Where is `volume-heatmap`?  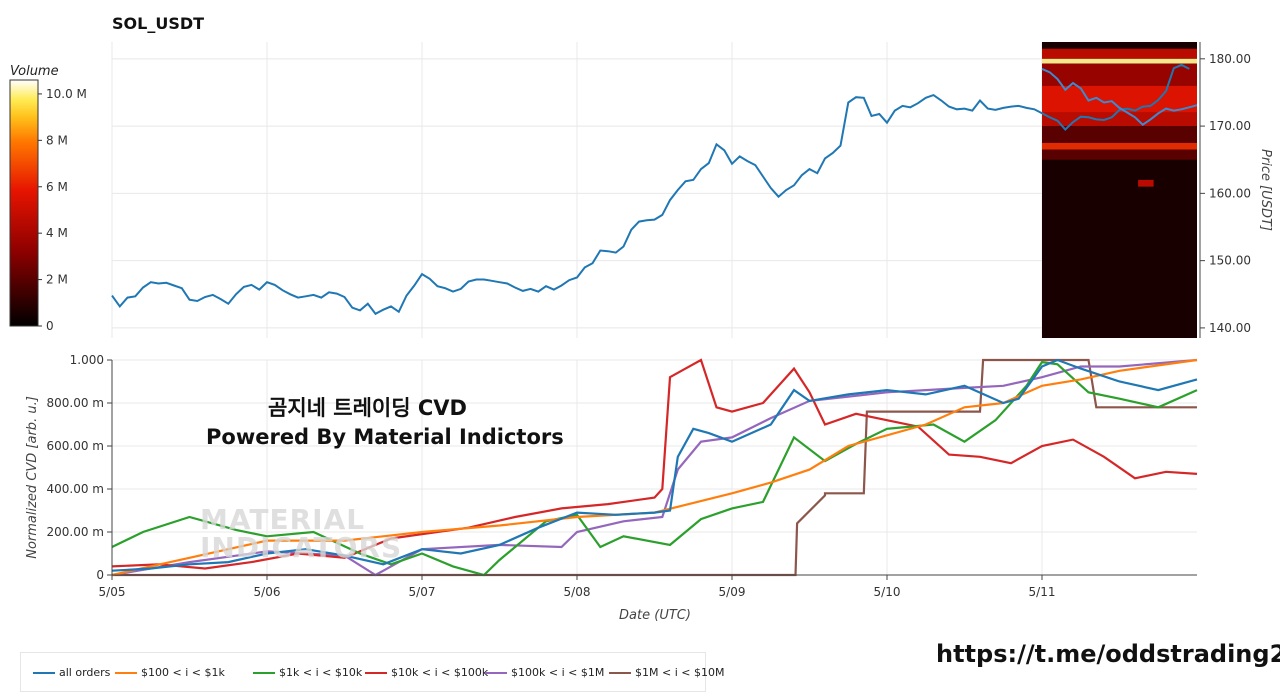 volume-heatmap is located at coordinates (1119, 190).